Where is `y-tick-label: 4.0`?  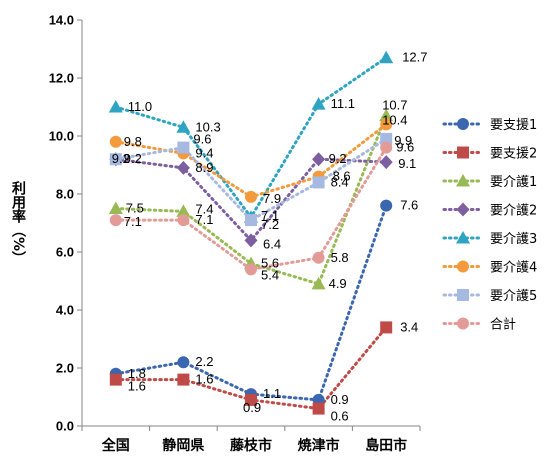
y-tick-label: 4.0 is located at coordinates (65, 310).